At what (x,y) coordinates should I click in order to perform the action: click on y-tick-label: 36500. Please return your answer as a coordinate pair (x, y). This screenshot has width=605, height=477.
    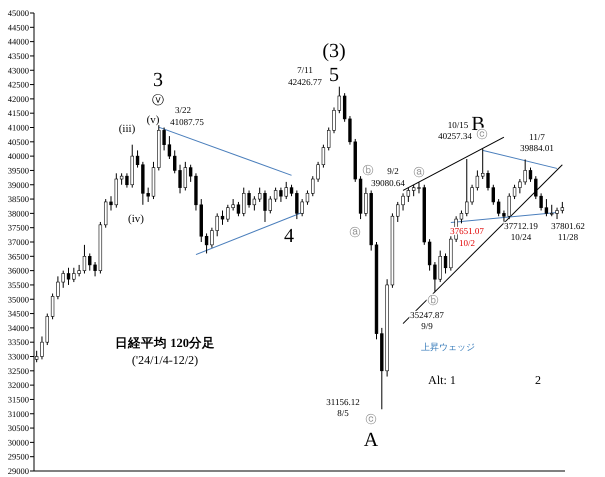
    Looking at the image, I should click on (18, 256).